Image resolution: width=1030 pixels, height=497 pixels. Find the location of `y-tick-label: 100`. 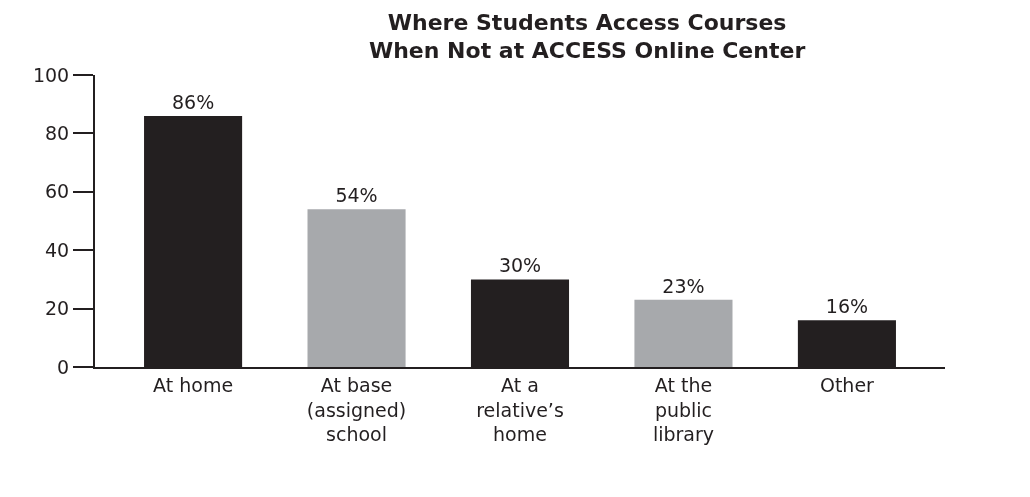

y-tick-label: 100 is located at coordinates (51, 74).